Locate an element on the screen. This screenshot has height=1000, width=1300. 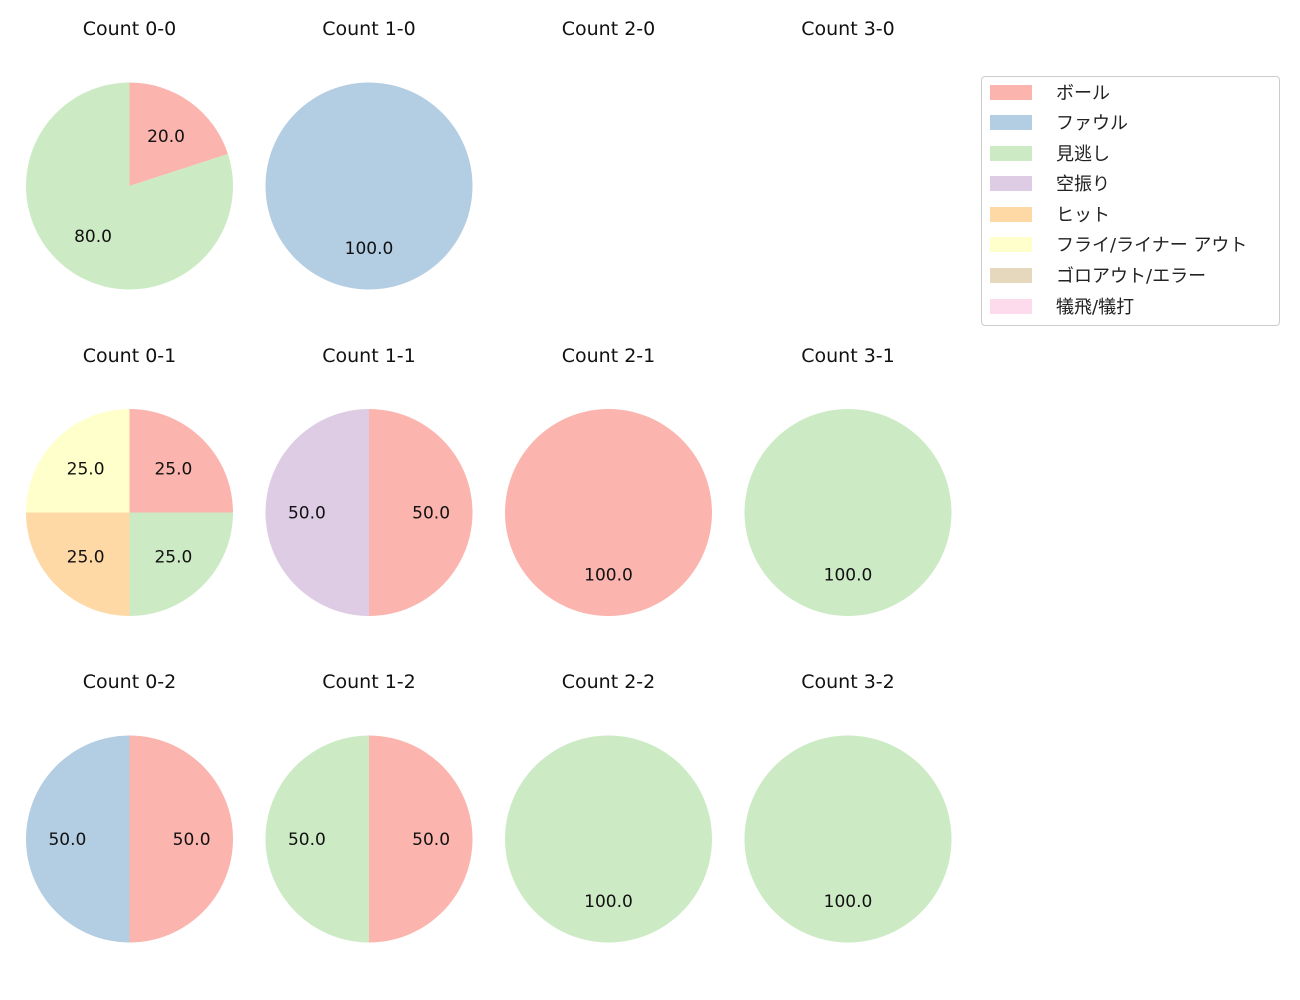
pie-title: Count 3-2 is located at coordinates (848, 682).